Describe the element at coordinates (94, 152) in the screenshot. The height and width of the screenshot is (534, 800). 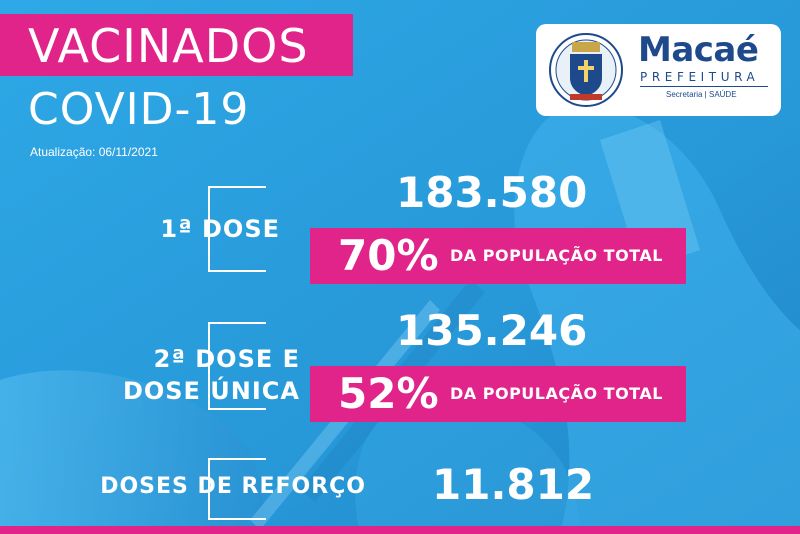
I see `update-date: Atualização: 06/11/2021` at that location.